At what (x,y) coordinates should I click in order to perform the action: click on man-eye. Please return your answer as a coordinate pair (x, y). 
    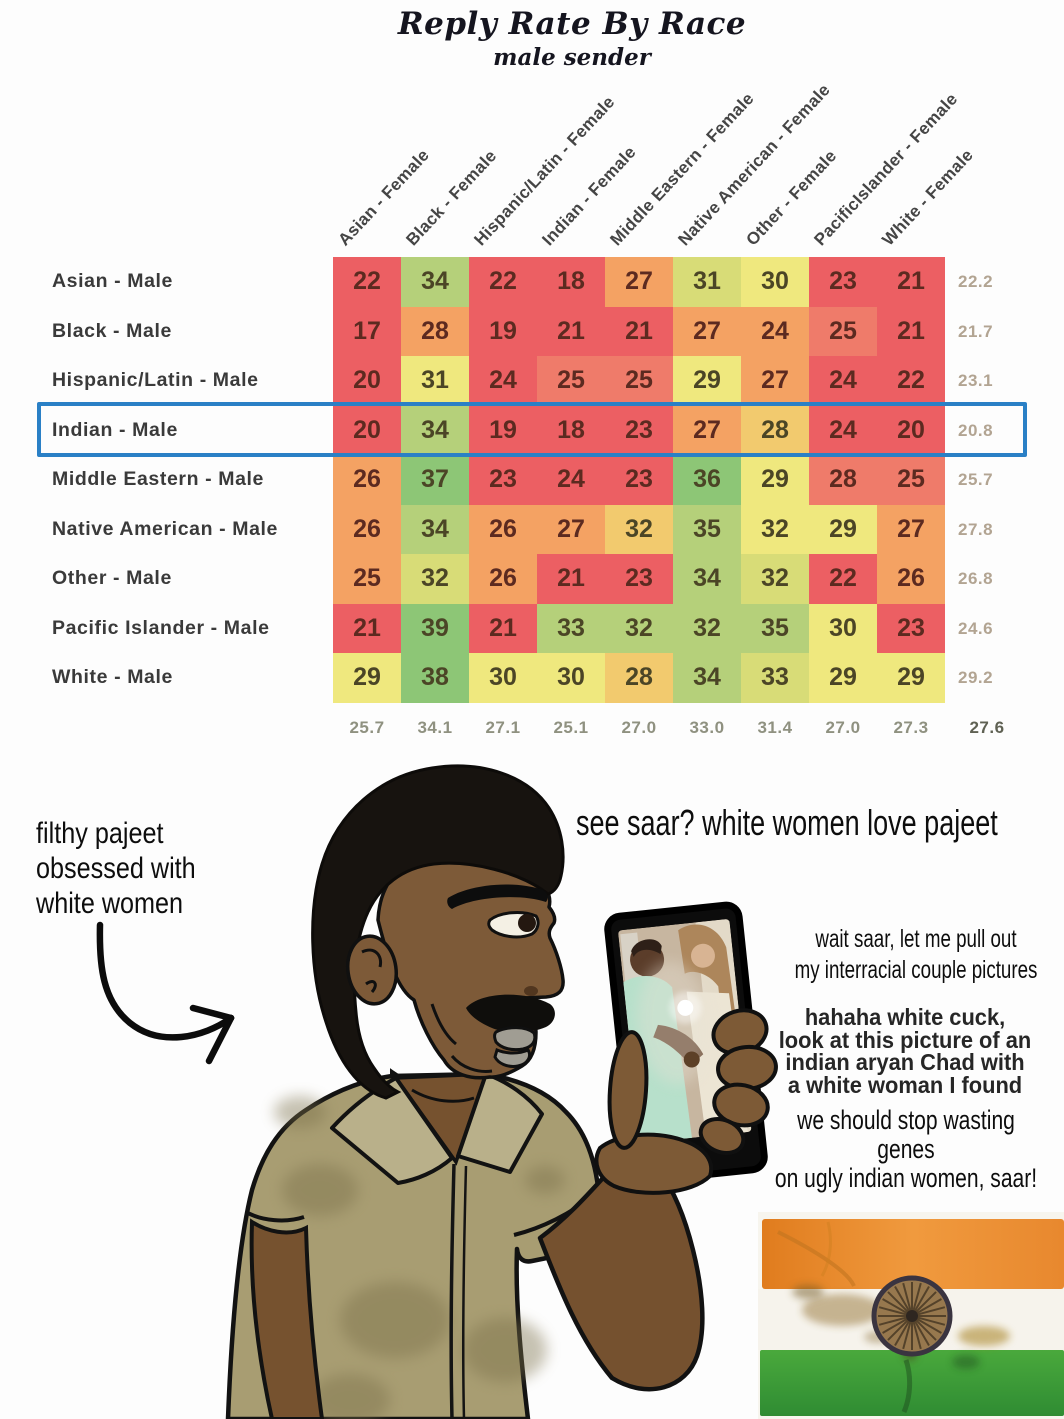
    Looking at the image, I should click on (513, 925).